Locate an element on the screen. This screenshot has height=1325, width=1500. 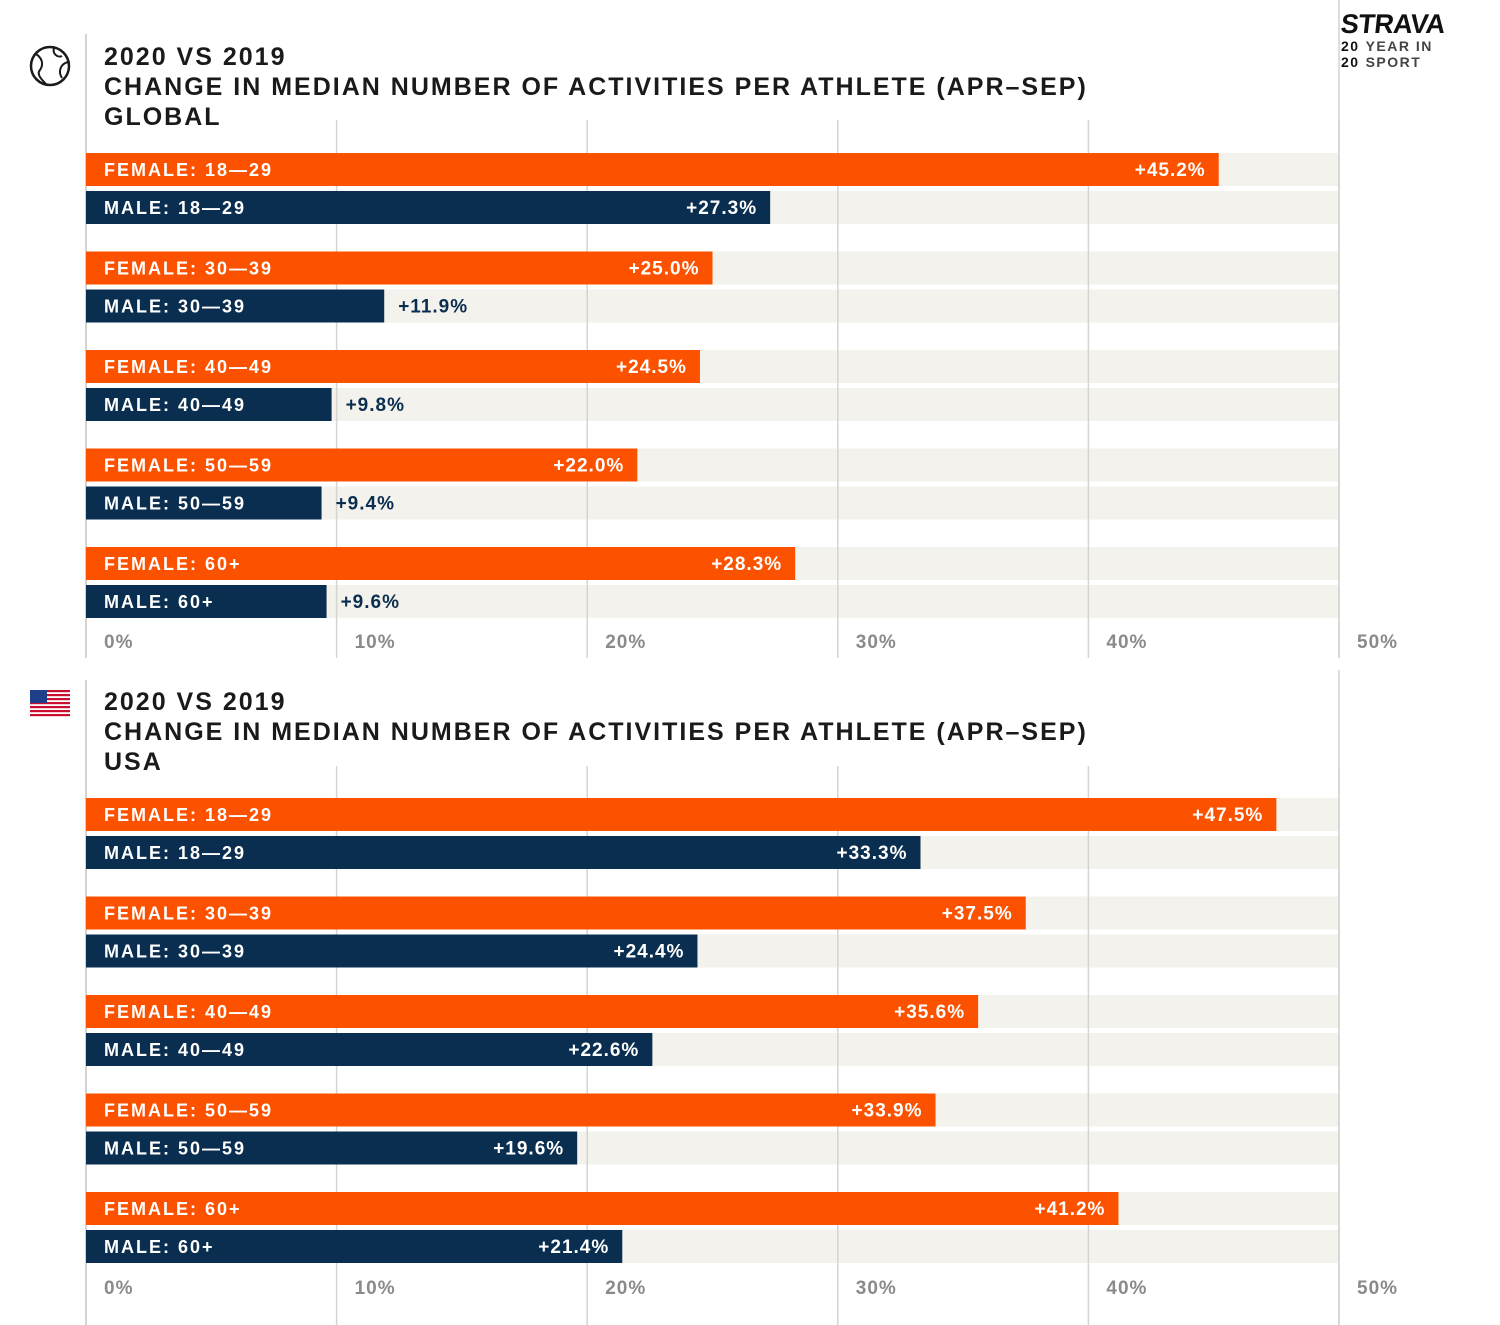
bar-value-label: +11.9% is located at coordinates (433, 307).